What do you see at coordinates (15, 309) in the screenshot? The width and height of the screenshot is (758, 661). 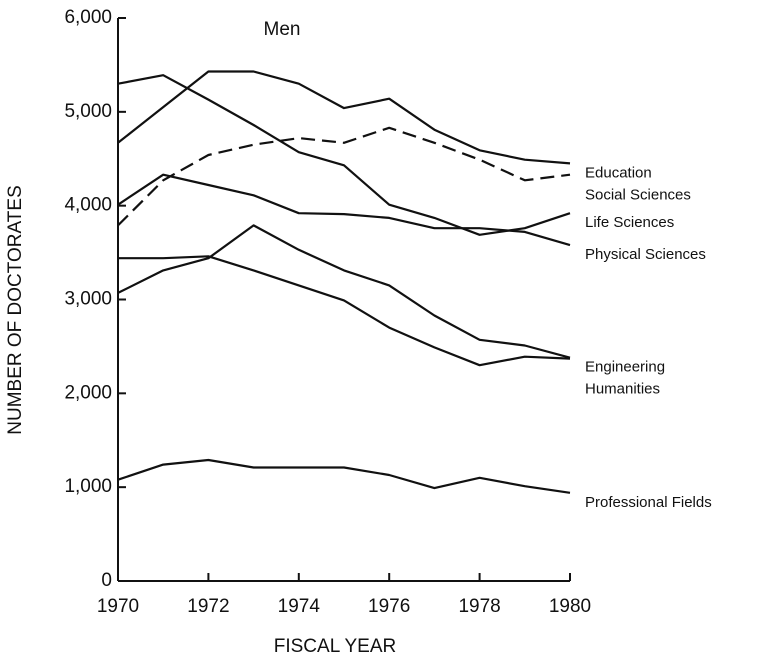 I see `y-axis-label: NUMBER OF DOCTORATES` at bounding box center [15, 309].